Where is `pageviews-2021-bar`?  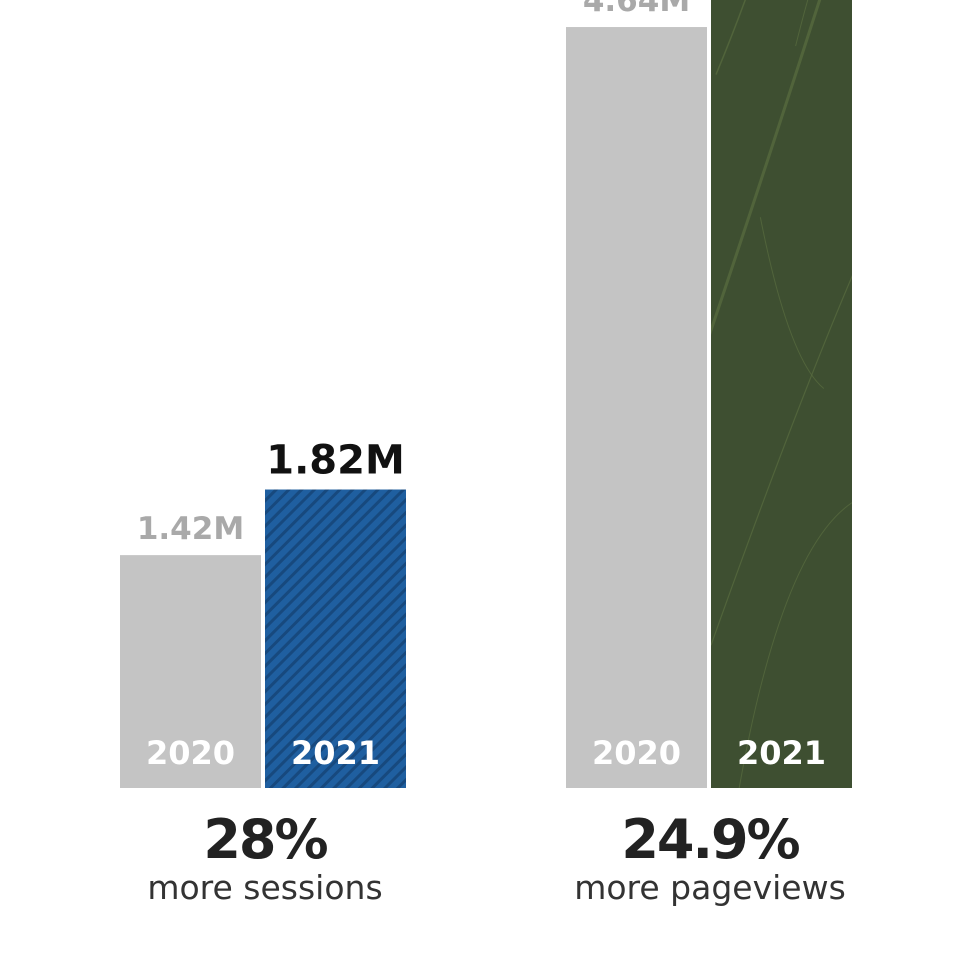 pageviews-2021-bar is located at coordinates (781, 394).